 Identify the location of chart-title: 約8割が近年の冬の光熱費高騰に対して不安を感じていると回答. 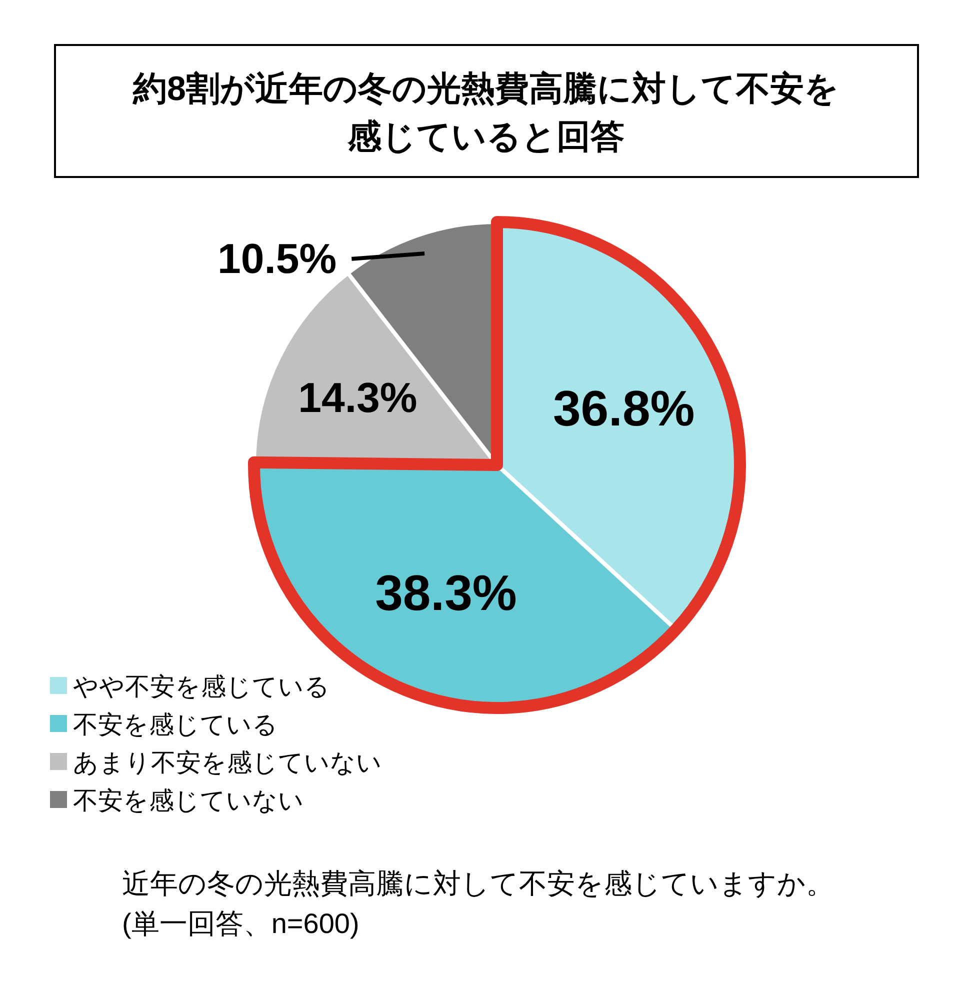
(485, 113).